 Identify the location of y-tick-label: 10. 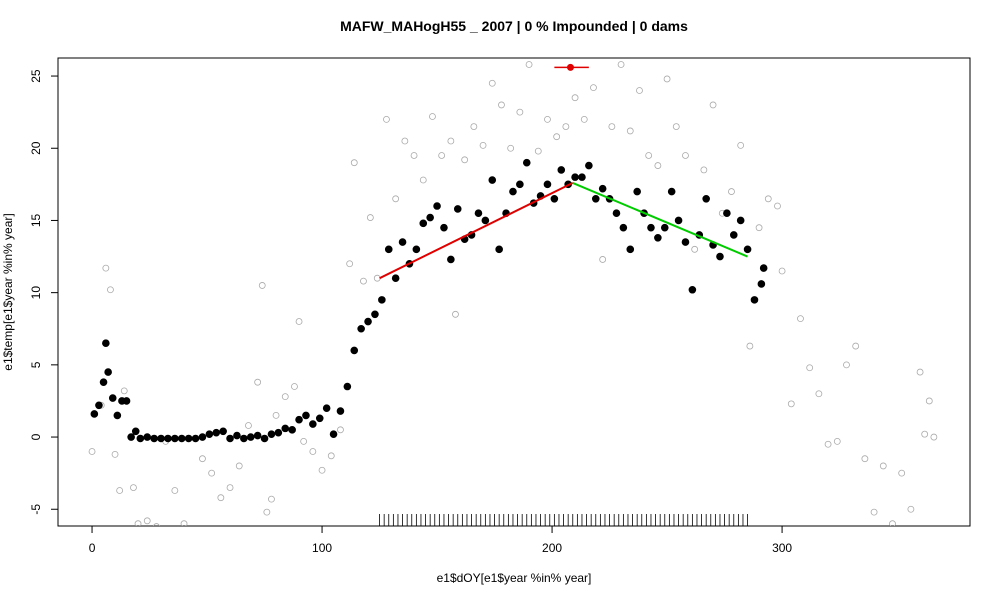
(36, 293).